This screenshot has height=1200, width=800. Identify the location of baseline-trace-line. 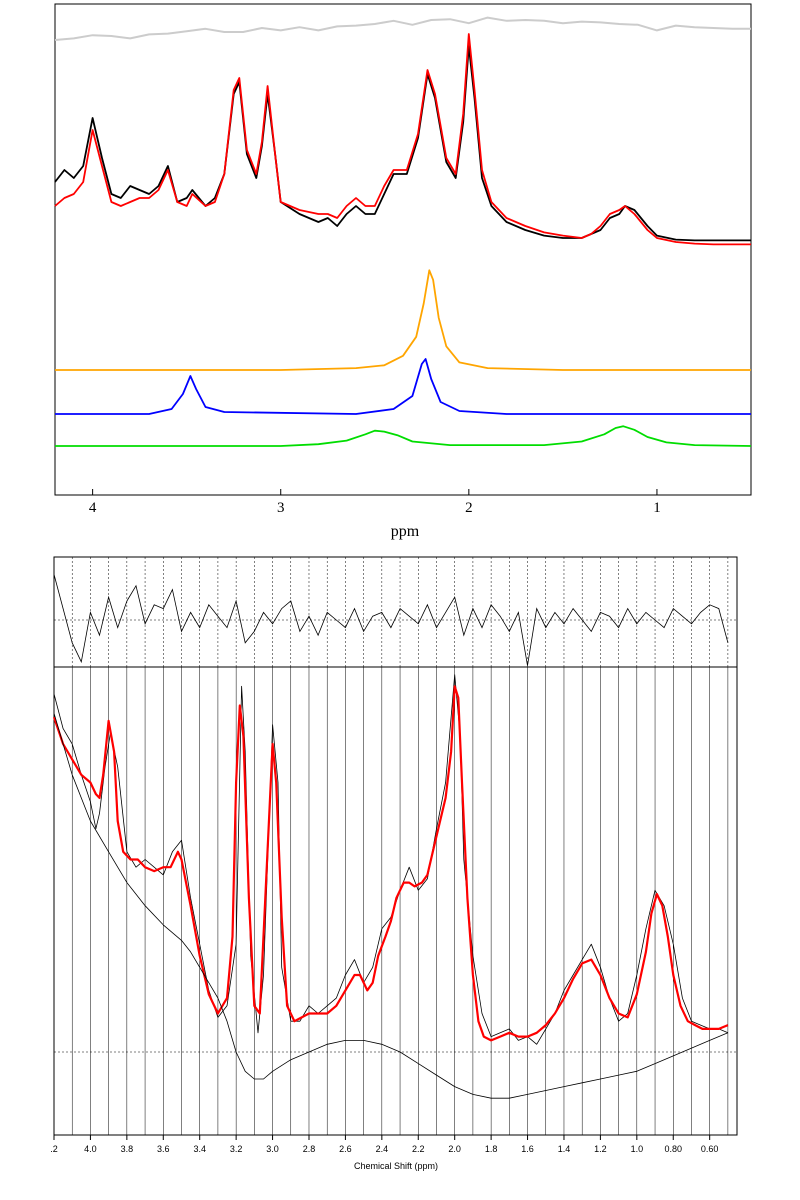
(402, 28).